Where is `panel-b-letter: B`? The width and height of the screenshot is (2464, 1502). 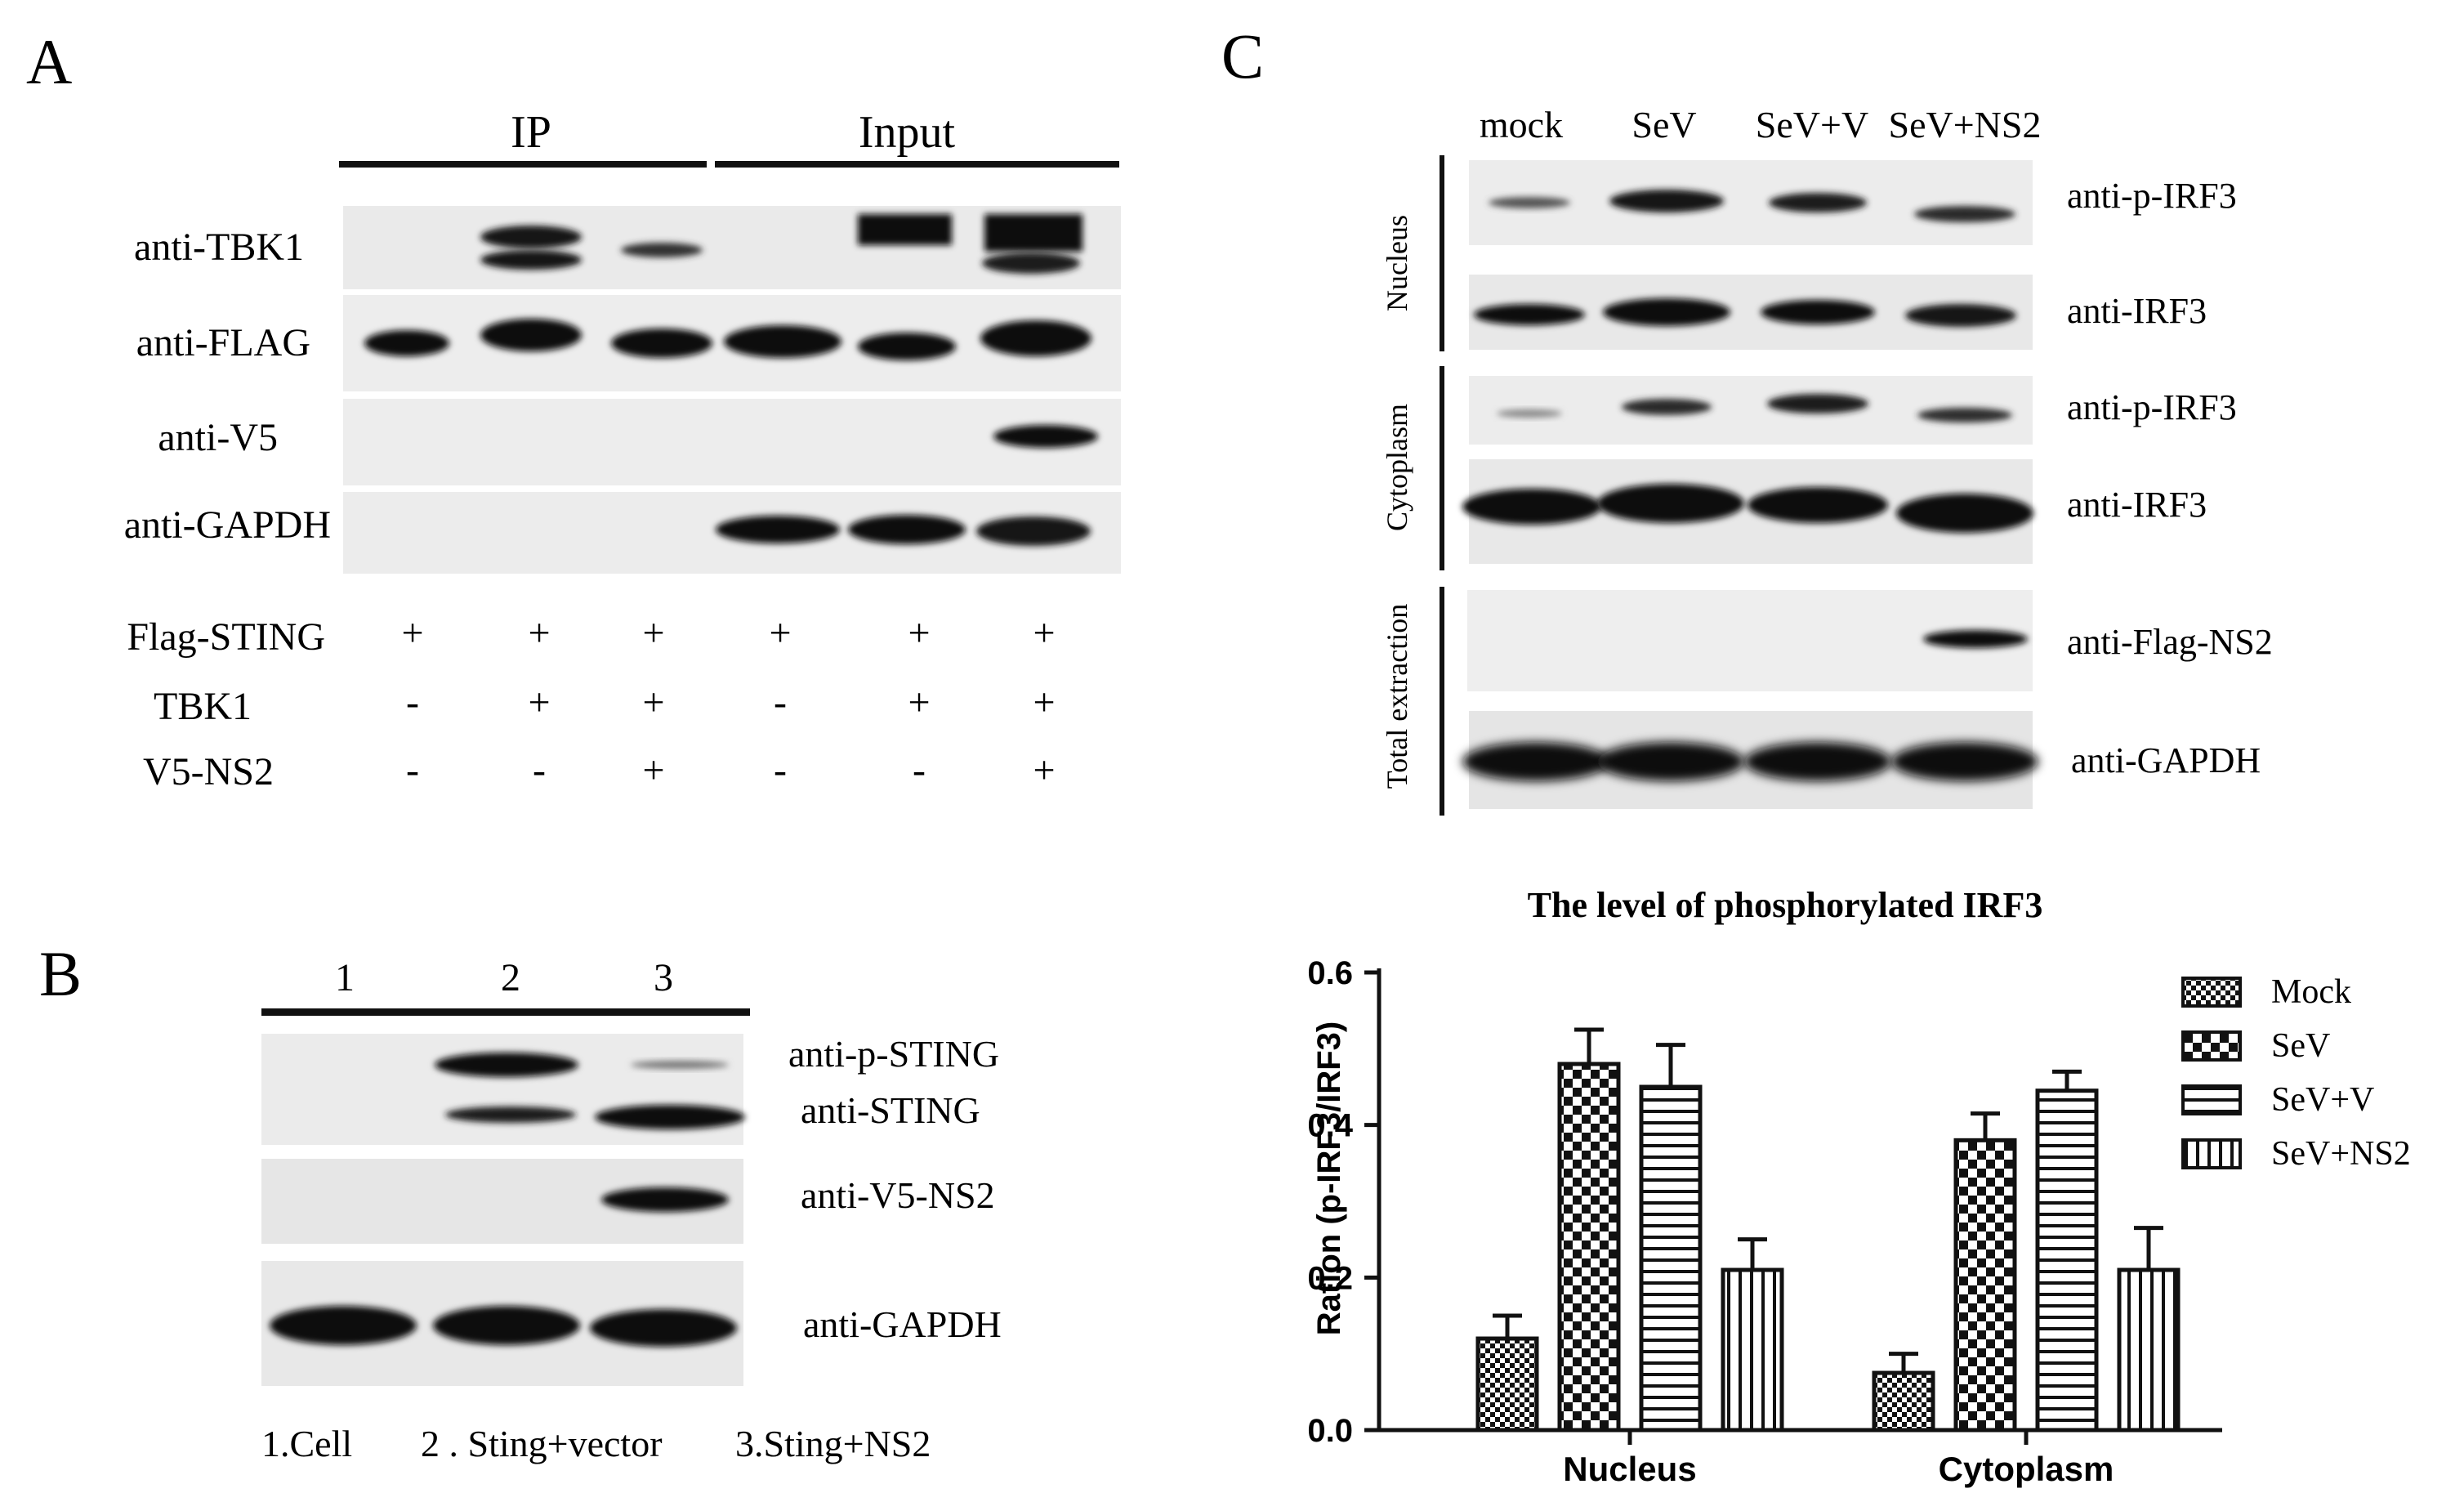
panel-b-letter: B is located at coordinates (60, 973).